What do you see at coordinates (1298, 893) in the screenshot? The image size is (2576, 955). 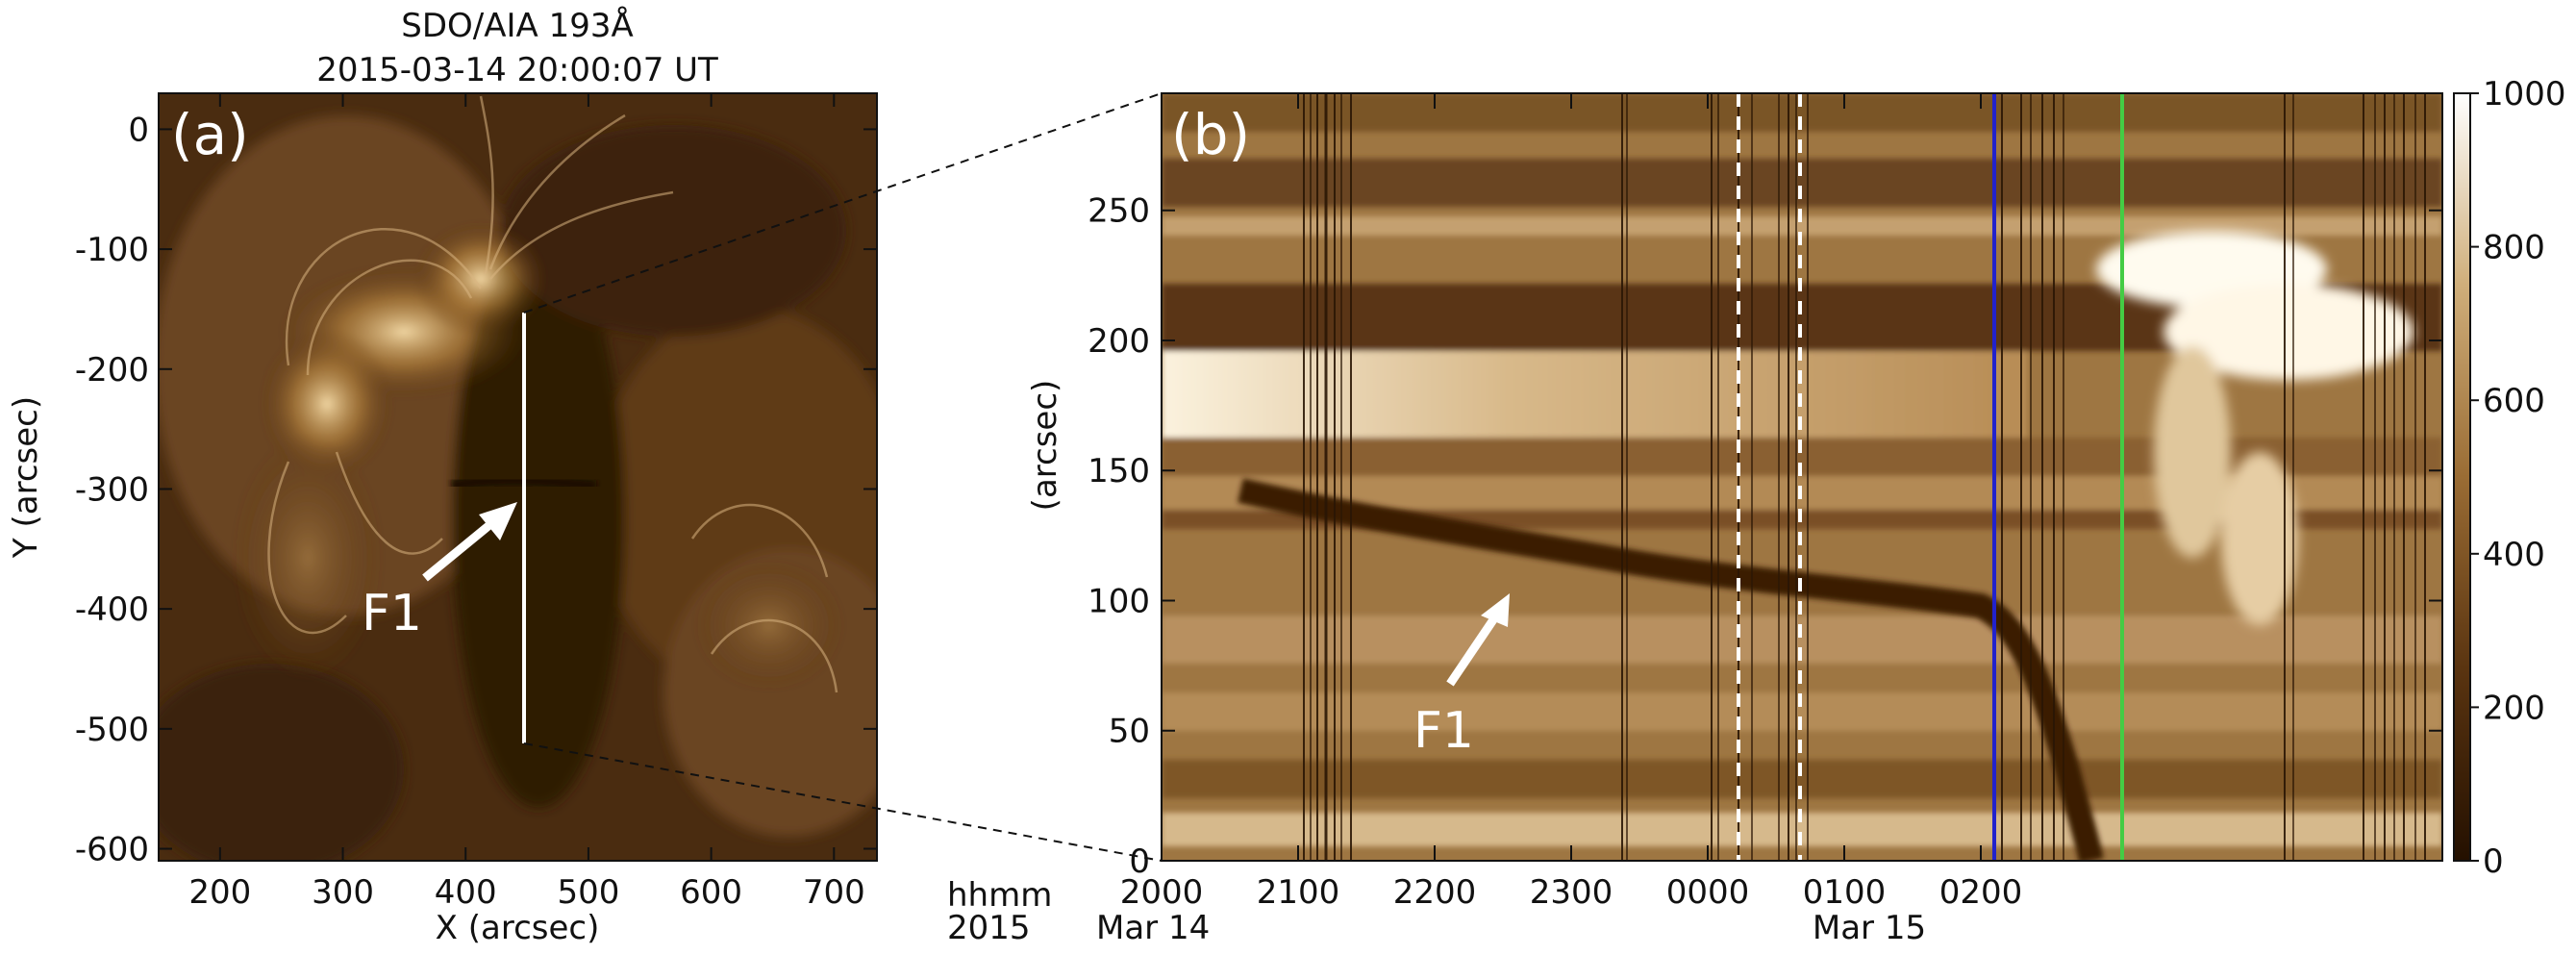 I see `panel-b-x-tick-label: 2100` at bounding box center [1298, 893].